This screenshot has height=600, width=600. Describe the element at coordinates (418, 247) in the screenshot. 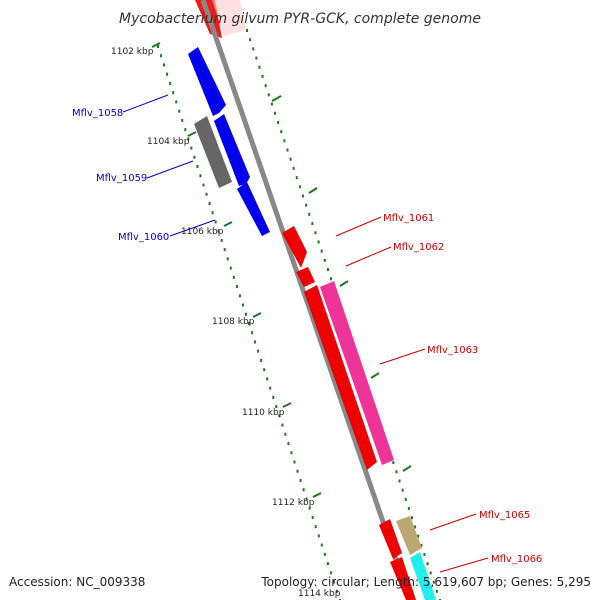

I see `gene-label-mflv-1062: Mflv_1062` at that location.